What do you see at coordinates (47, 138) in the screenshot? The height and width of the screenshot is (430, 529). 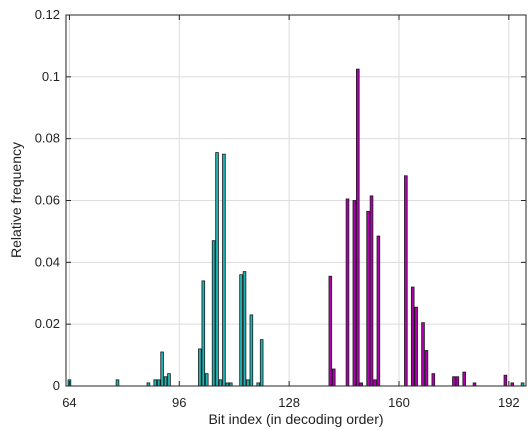 I see `y-tick-label: 0.08` at bounding box center [47, 138].